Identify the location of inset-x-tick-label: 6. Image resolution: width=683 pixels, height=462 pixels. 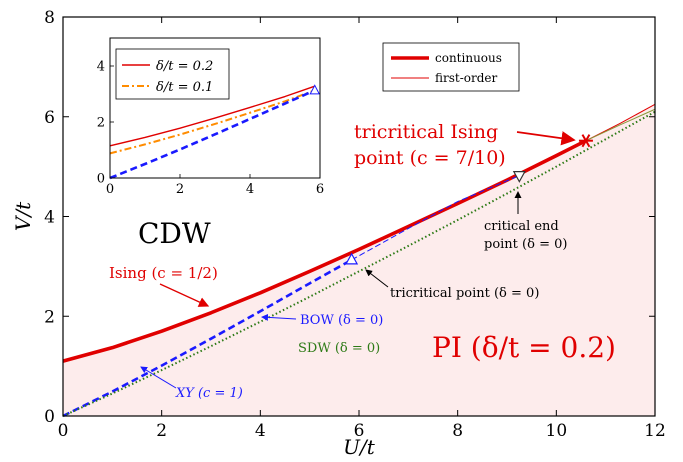
(320, 189).